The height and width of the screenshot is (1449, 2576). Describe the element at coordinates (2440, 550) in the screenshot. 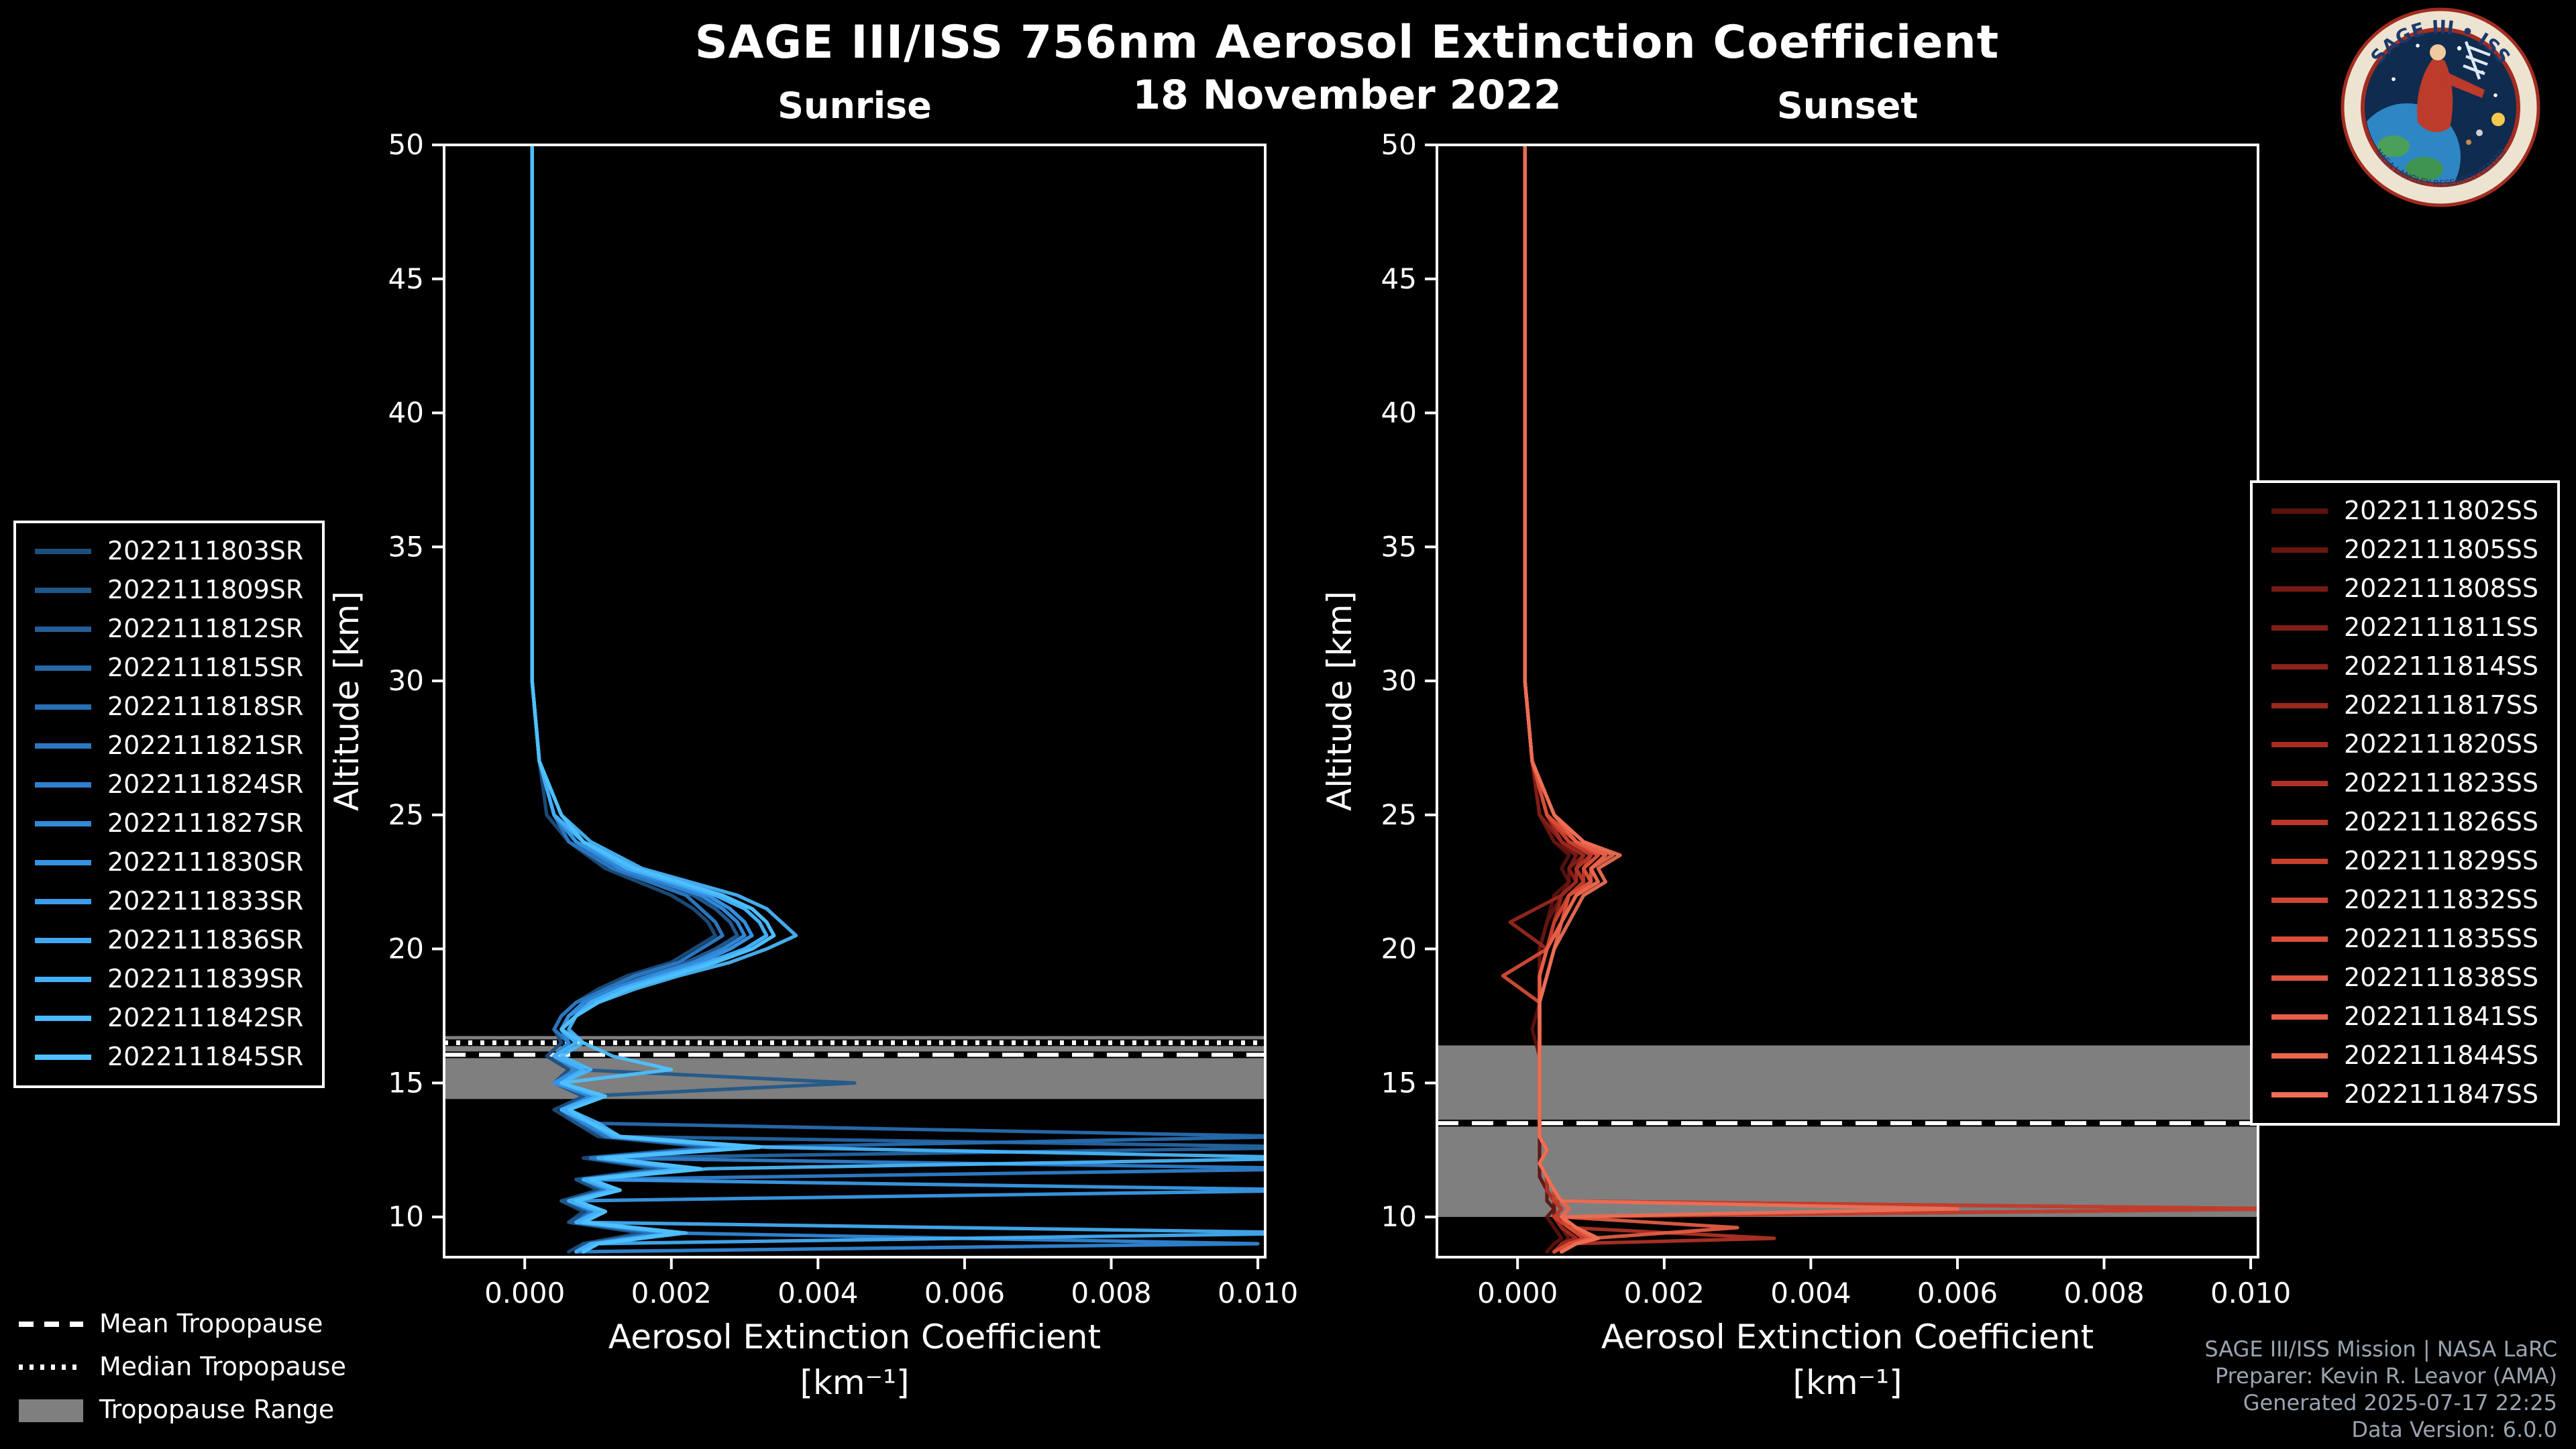

I see `legend-label: 2022111805SS` at that location.